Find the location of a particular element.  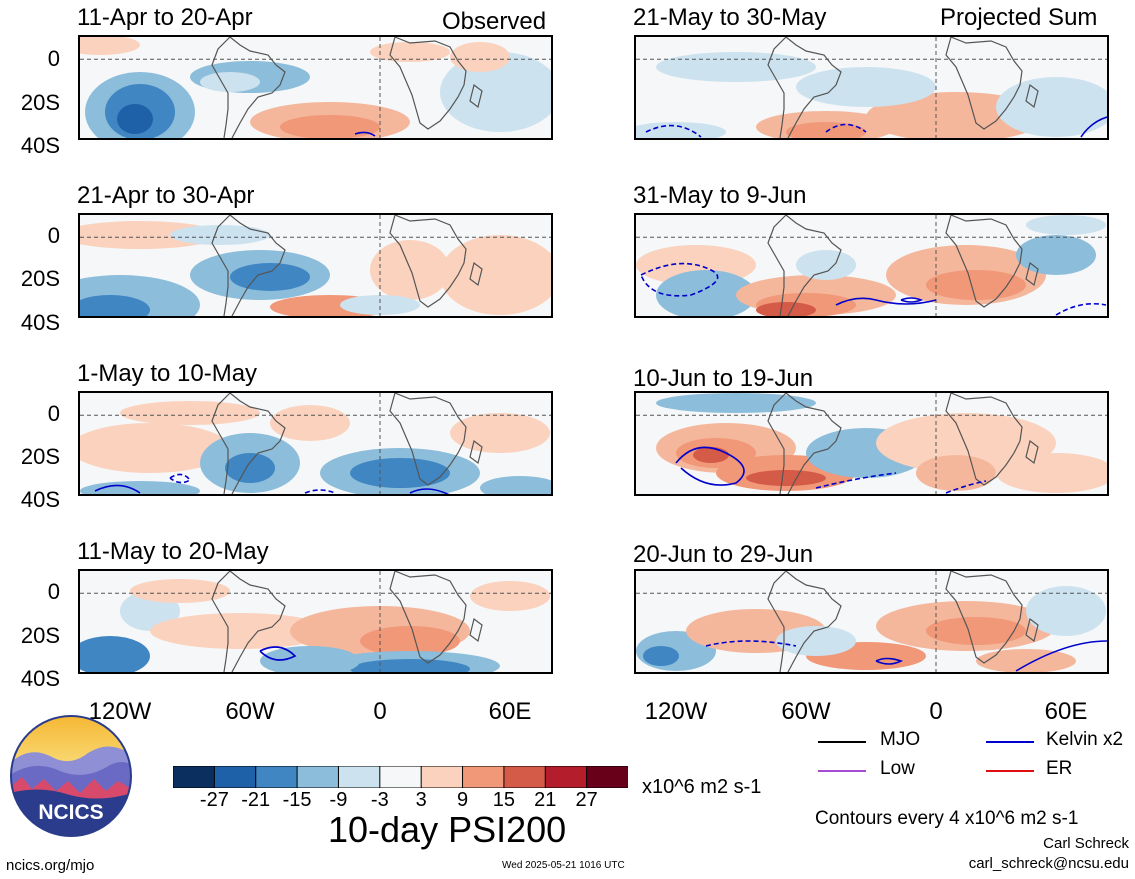

legend-label-mjo: MJO is located at coordinates (900, 739).